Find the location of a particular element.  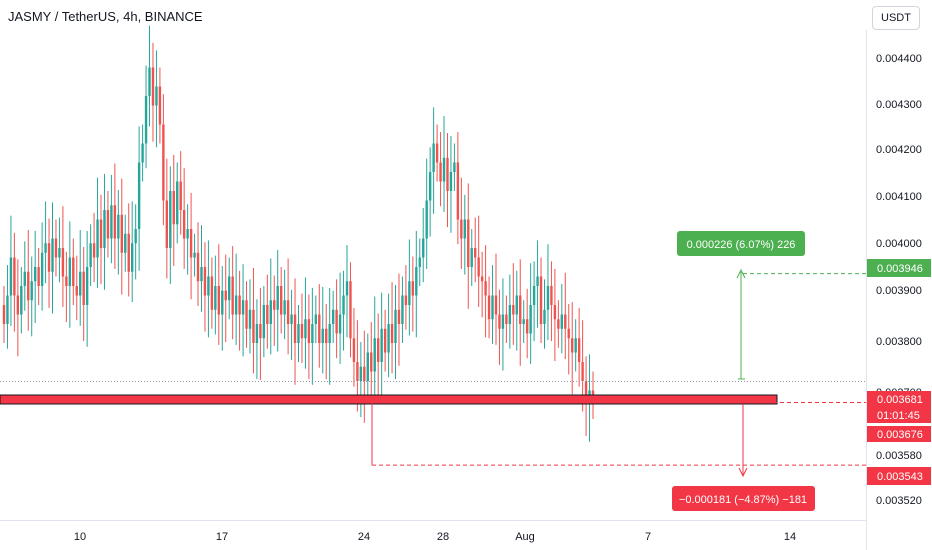

price-tag-box is located at coordinates (899, 434).